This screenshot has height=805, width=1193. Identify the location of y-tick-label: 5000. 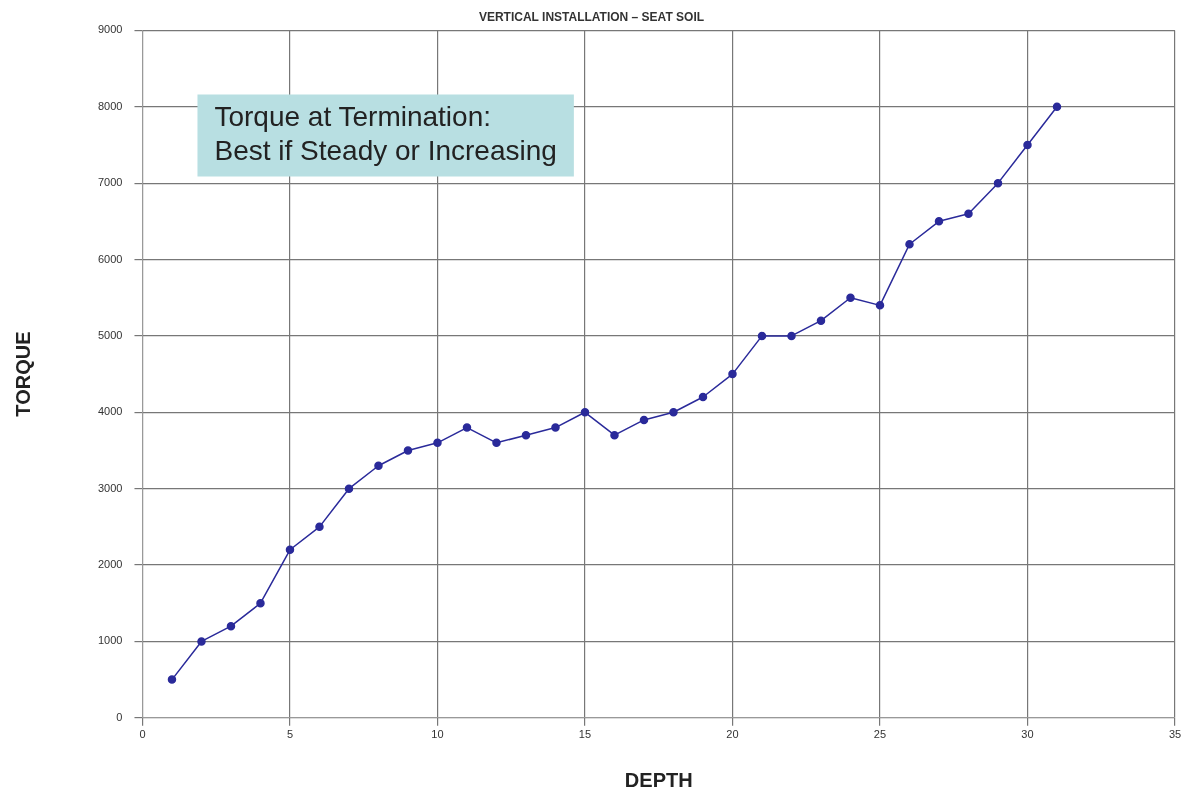
(110, 334).